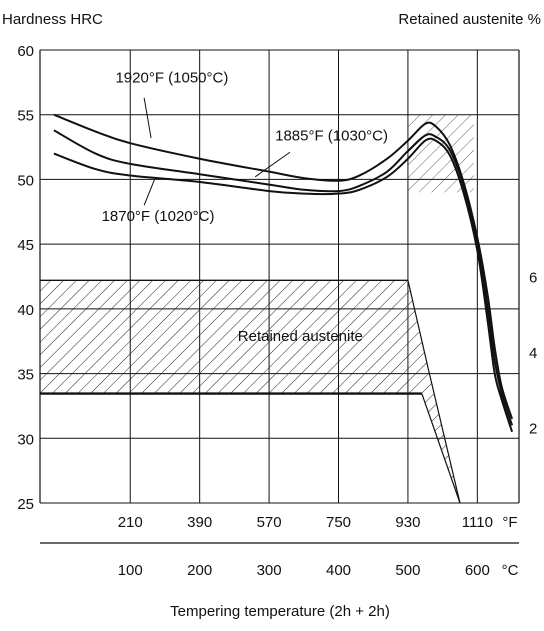 The width and height of the screenshot is (544, 631). What do you see at coordinates (130, 522) in the screenshot?
I see `x-tick-label-f: 210` at bounding box center [130, 522].